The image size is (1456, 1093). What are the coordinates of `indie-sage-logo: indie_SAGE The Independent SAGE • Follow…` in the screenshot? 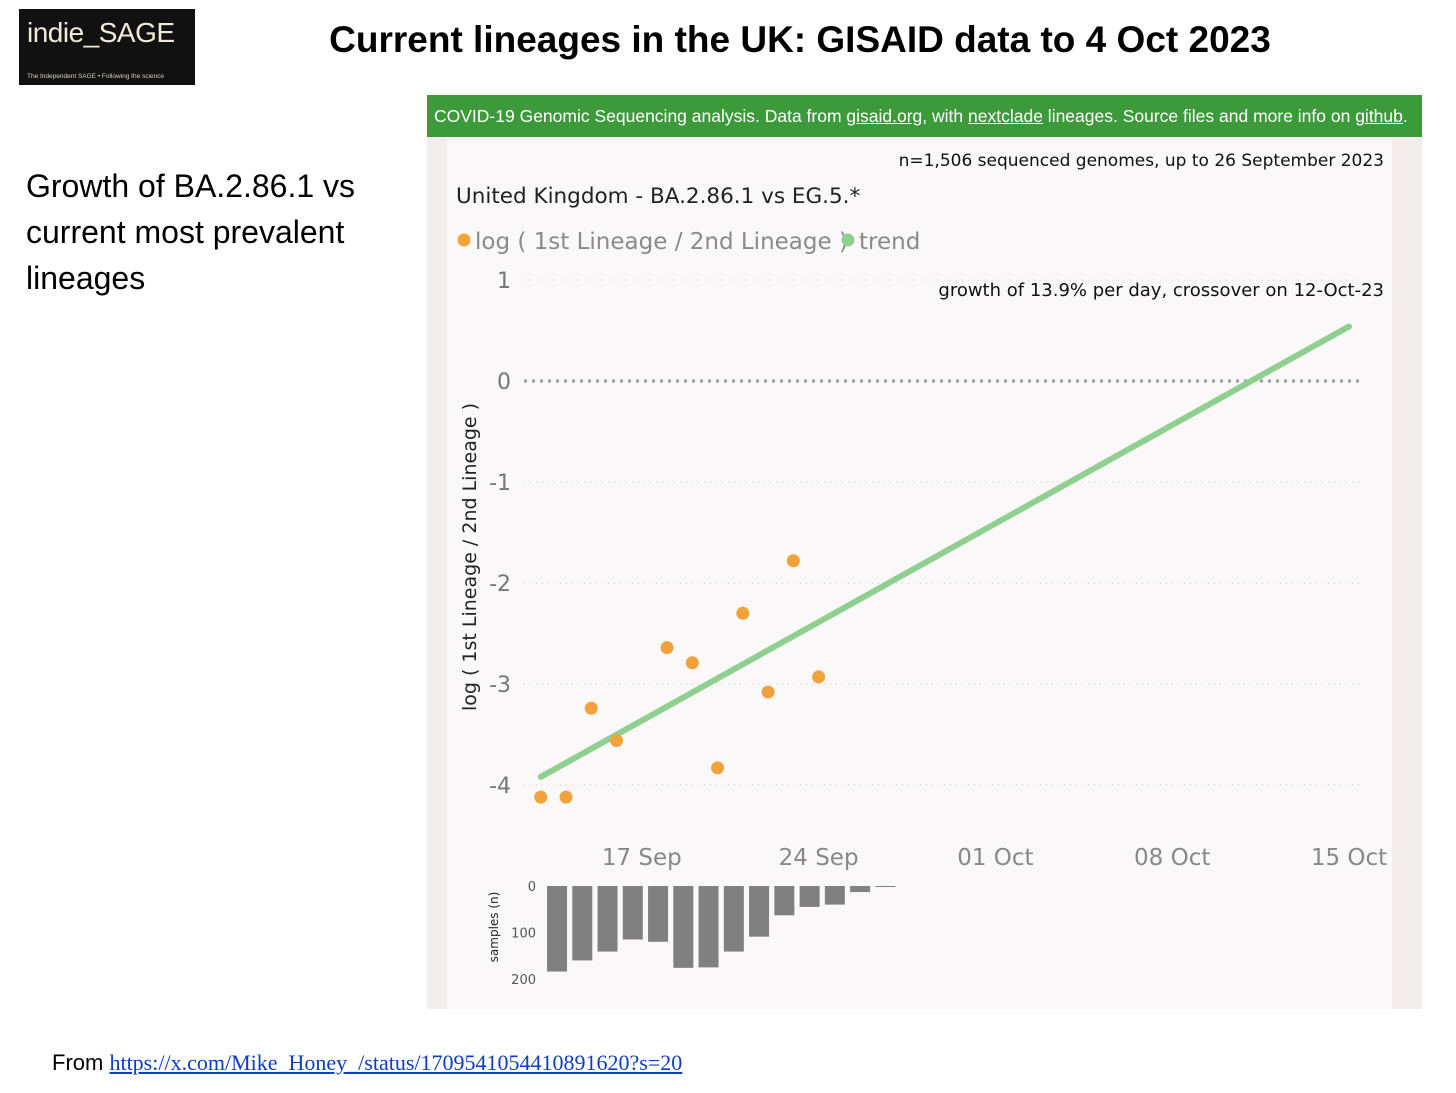 It's located at (107, 47).